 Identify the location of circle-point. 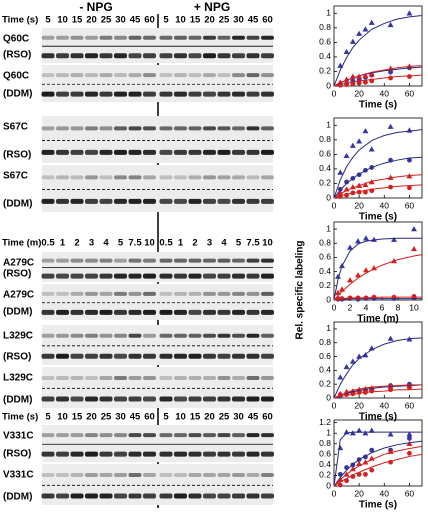
(409, 188).